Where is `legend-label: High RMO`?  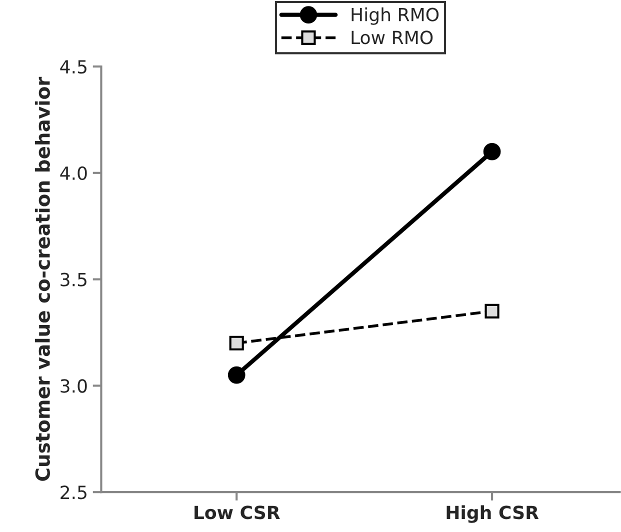
legend-label: High RMO is located at coordinates (395, 16).